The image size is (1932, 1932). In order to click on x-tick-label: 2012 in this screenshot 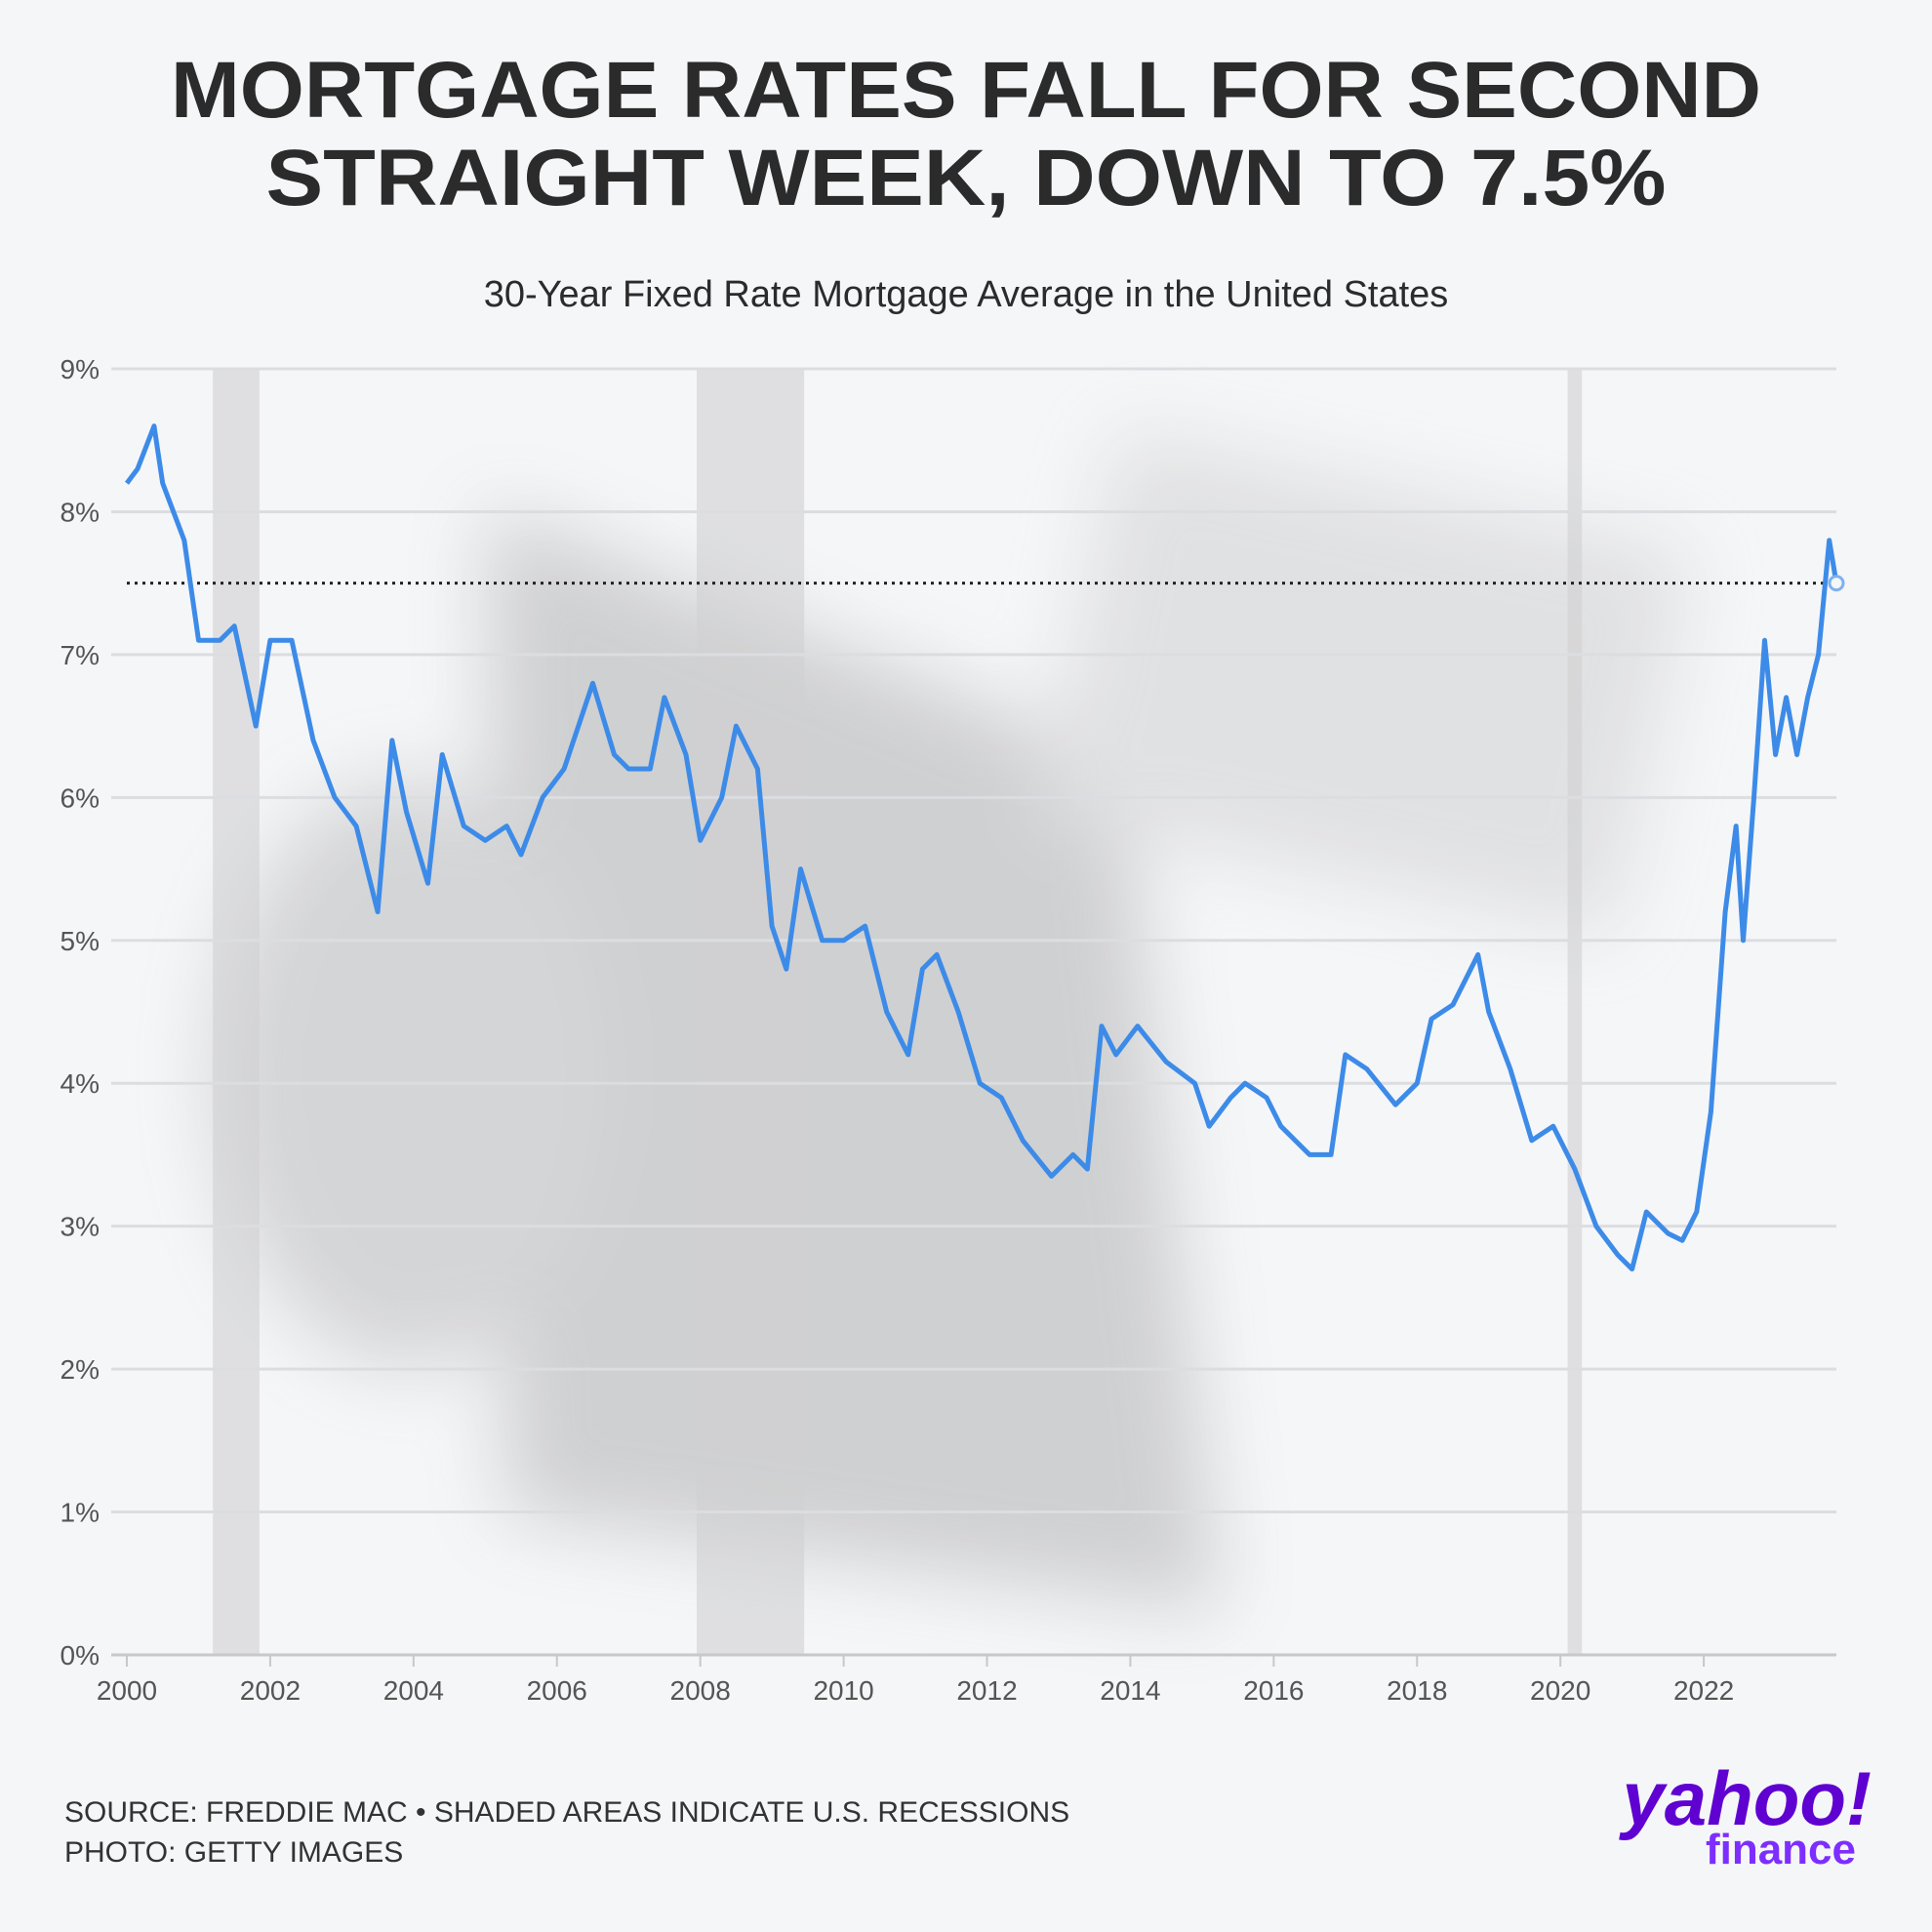, I will do `click(986, 1690)`.